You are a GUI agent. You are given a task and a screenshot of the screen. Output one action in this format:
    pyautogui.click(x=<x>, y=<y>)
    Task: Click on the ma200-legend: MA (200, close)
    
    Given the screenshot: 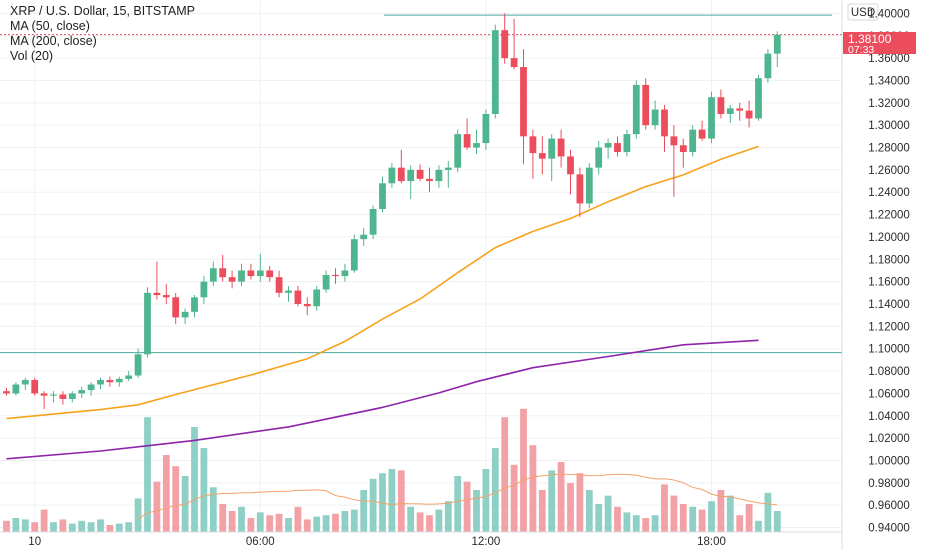 What is the action you would take?
    pyautogui.click(x=53, y=41)
    